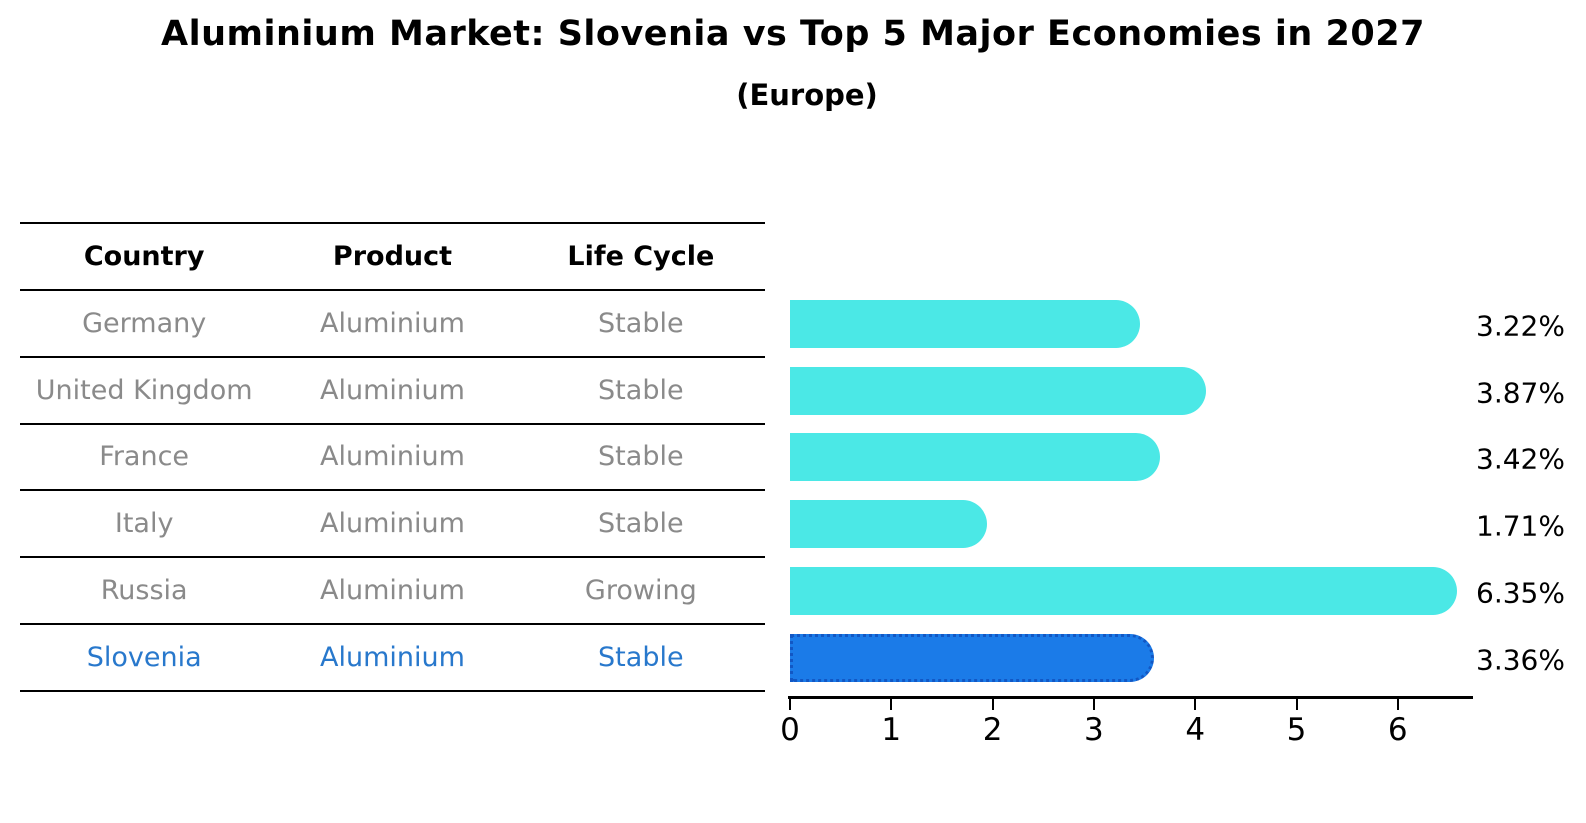 This screenshot has height=823, width=1586. I want to click on table-cell-country: Slovenia, so click(144, 657).